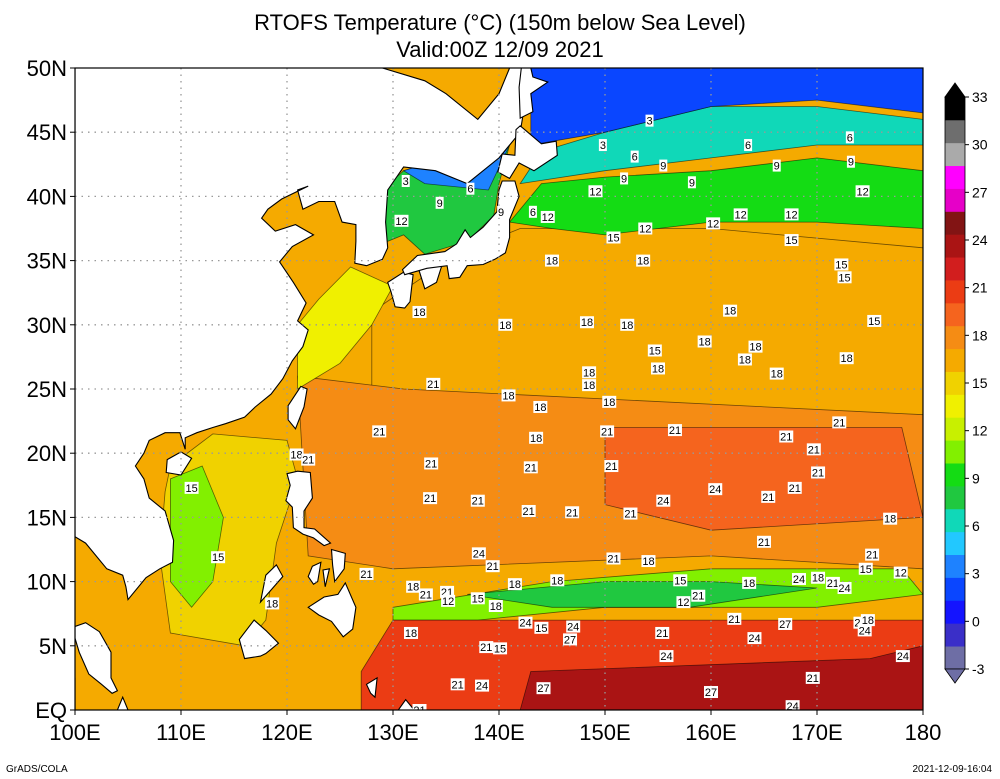 Image resolution: width=1000 pixels, height=779 pixels. Describe the element at coordinates (47, 582) in the screenshot. I see `lat-tick-label: 10N` at that location.